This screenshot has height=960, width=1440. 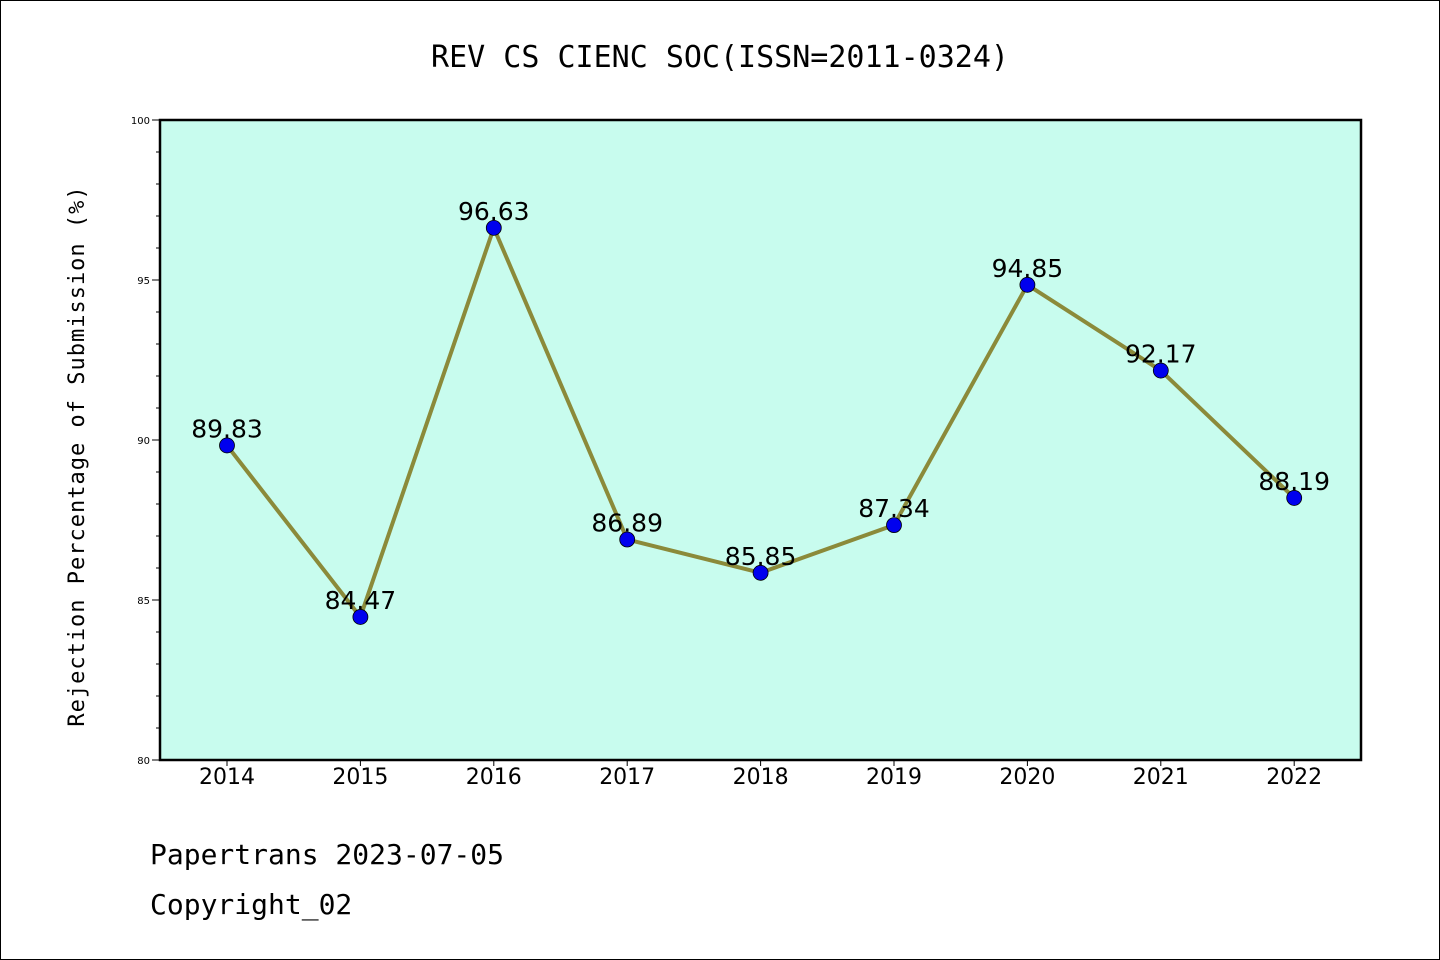 What do you see at coordinates (143, 601) in the screenshot?
I see `y-tick-label: 85` at bounding box center [143, 601].